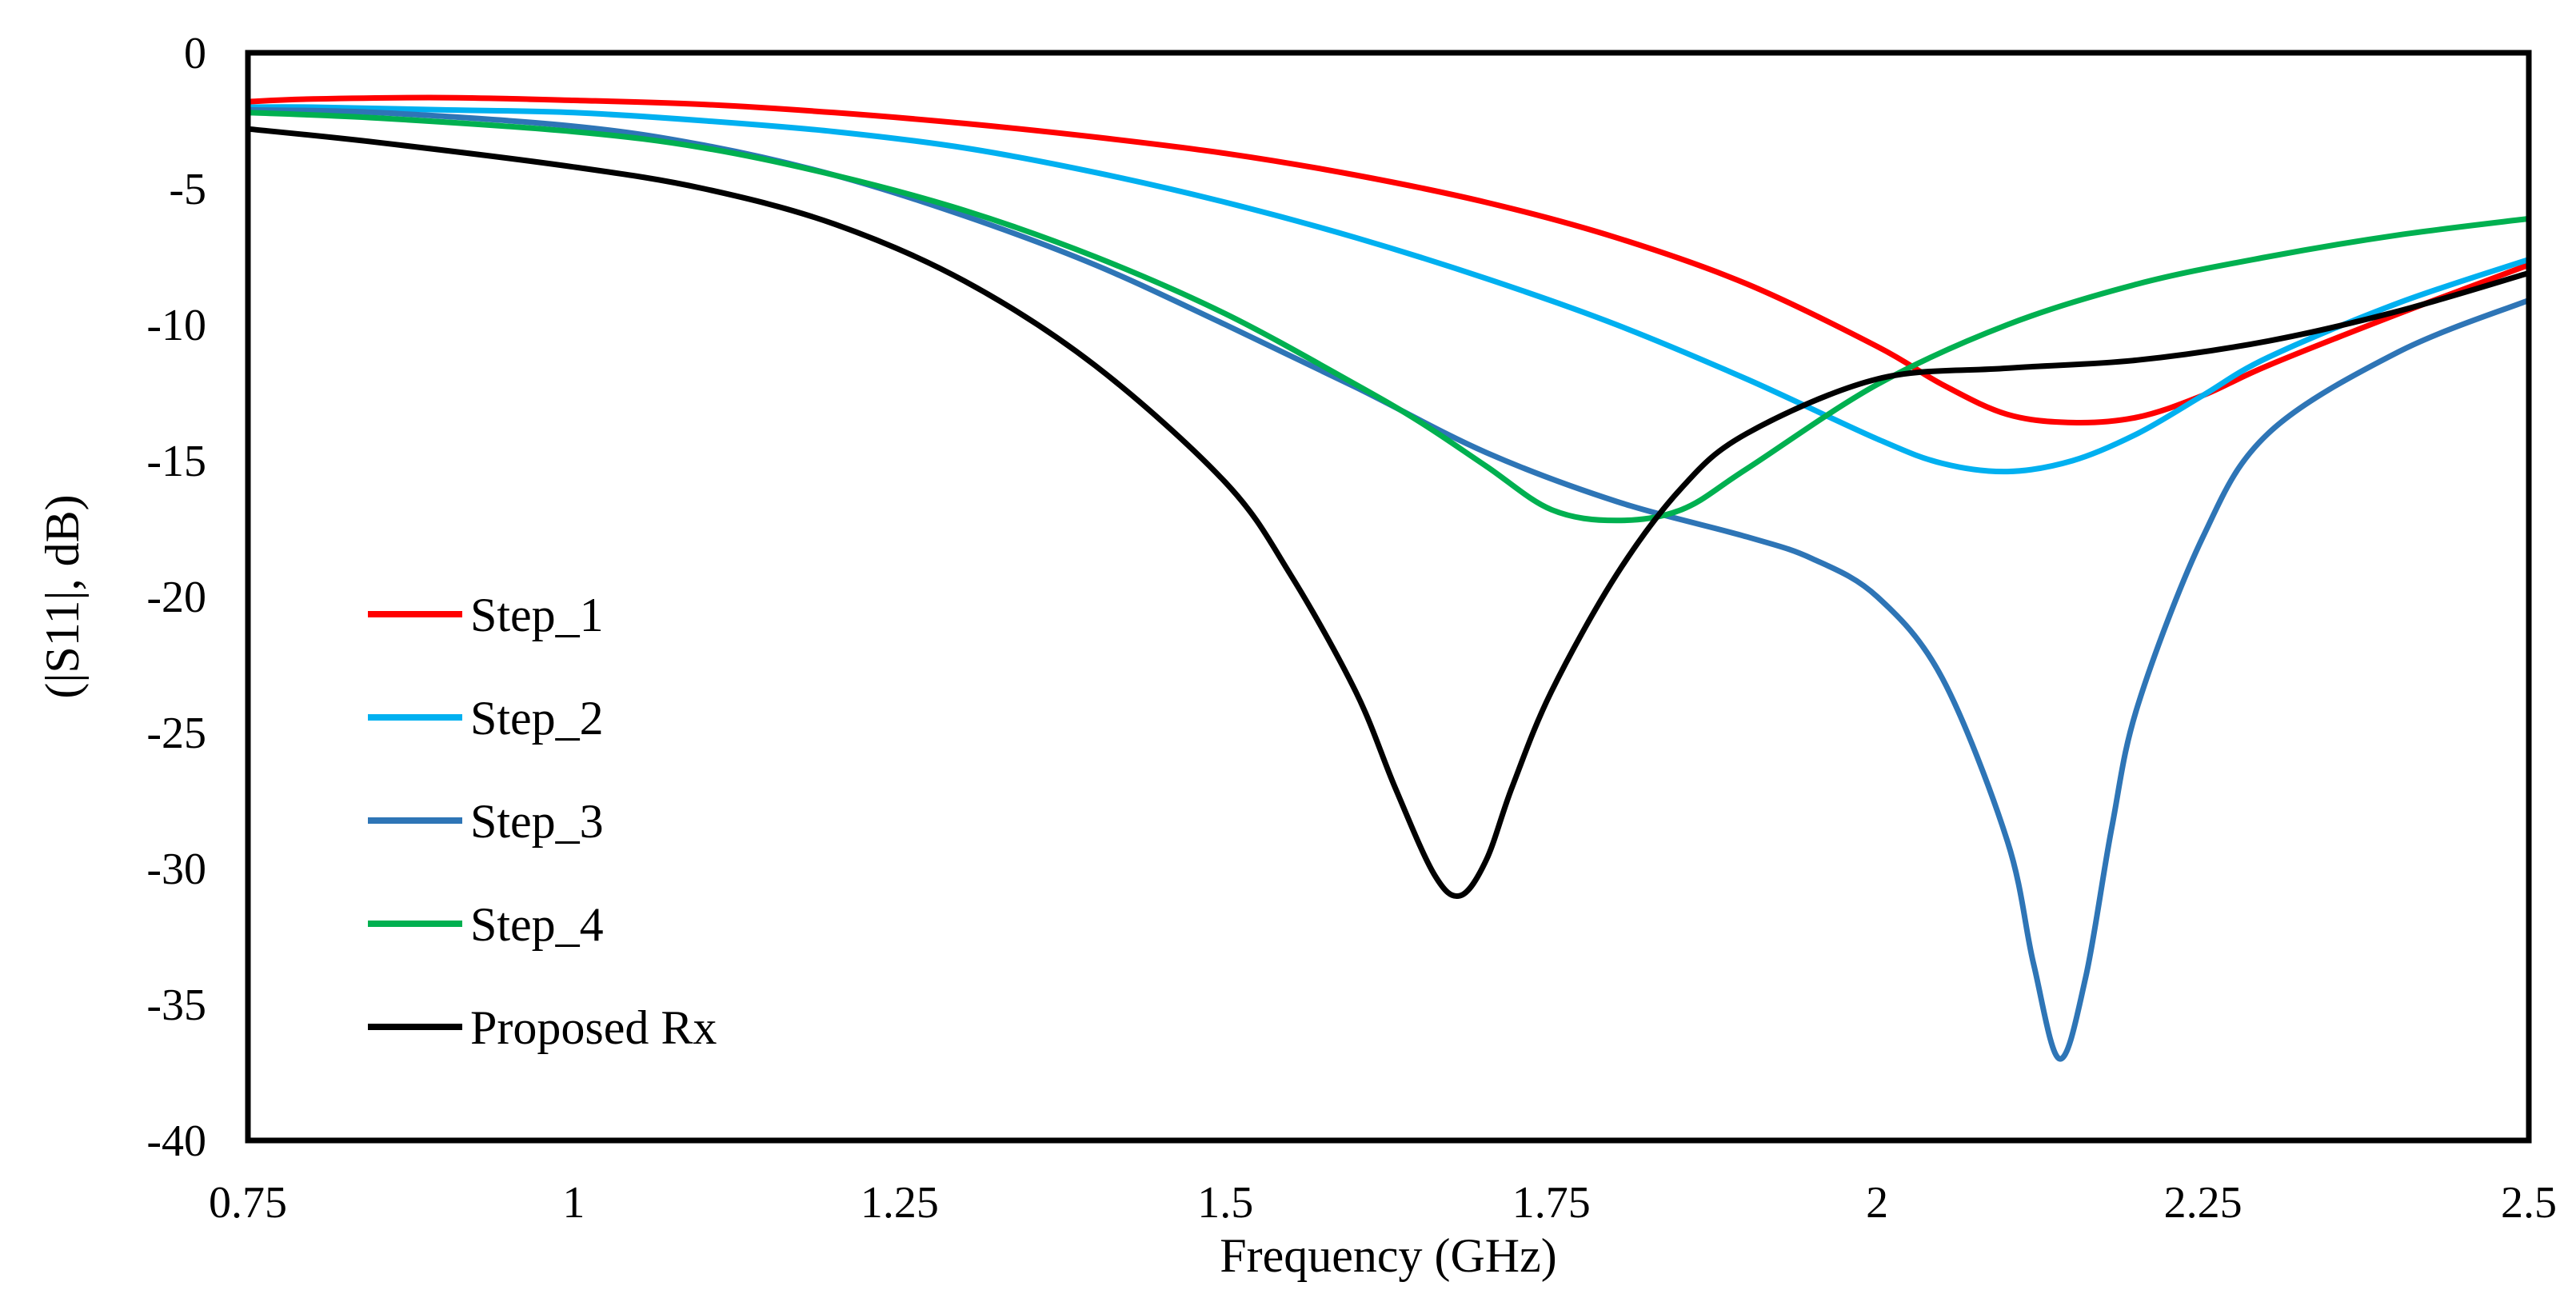 The image size is (2576, 1294). What do you see at coordinates (1552, 1203) in the screenshot?
I see `x-tick-label: 1.75` at bounding box center [1552, 1203].